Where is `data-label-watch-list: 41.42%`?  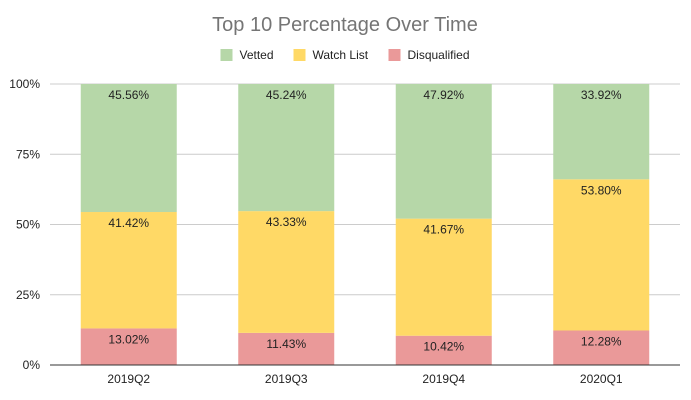
data-label-watch-list: 41.42% is located at coordinates (128, 223).